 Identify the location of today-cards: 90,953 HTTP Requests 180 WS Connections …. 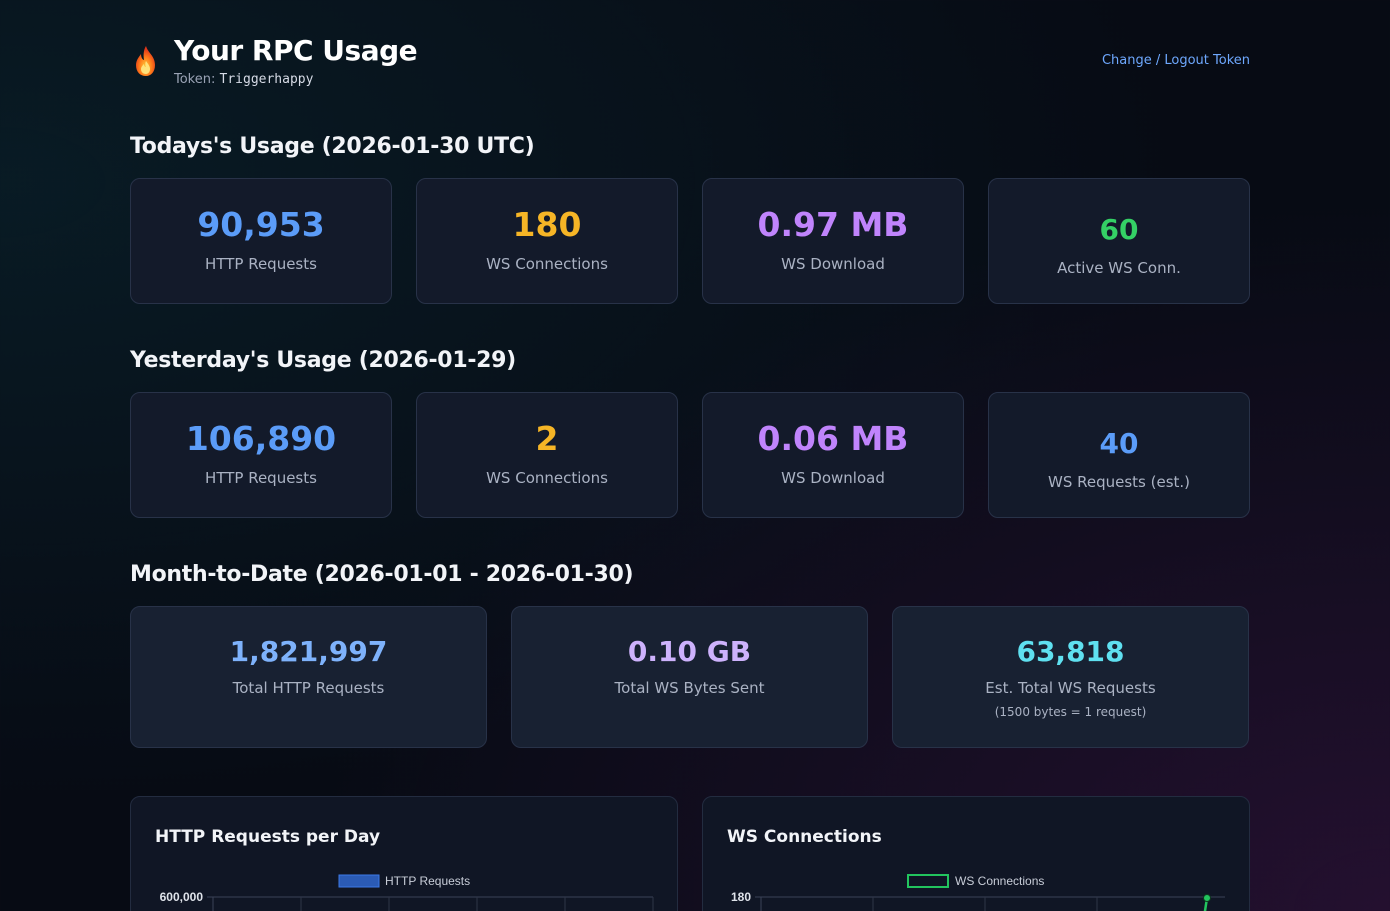
(690, 241).